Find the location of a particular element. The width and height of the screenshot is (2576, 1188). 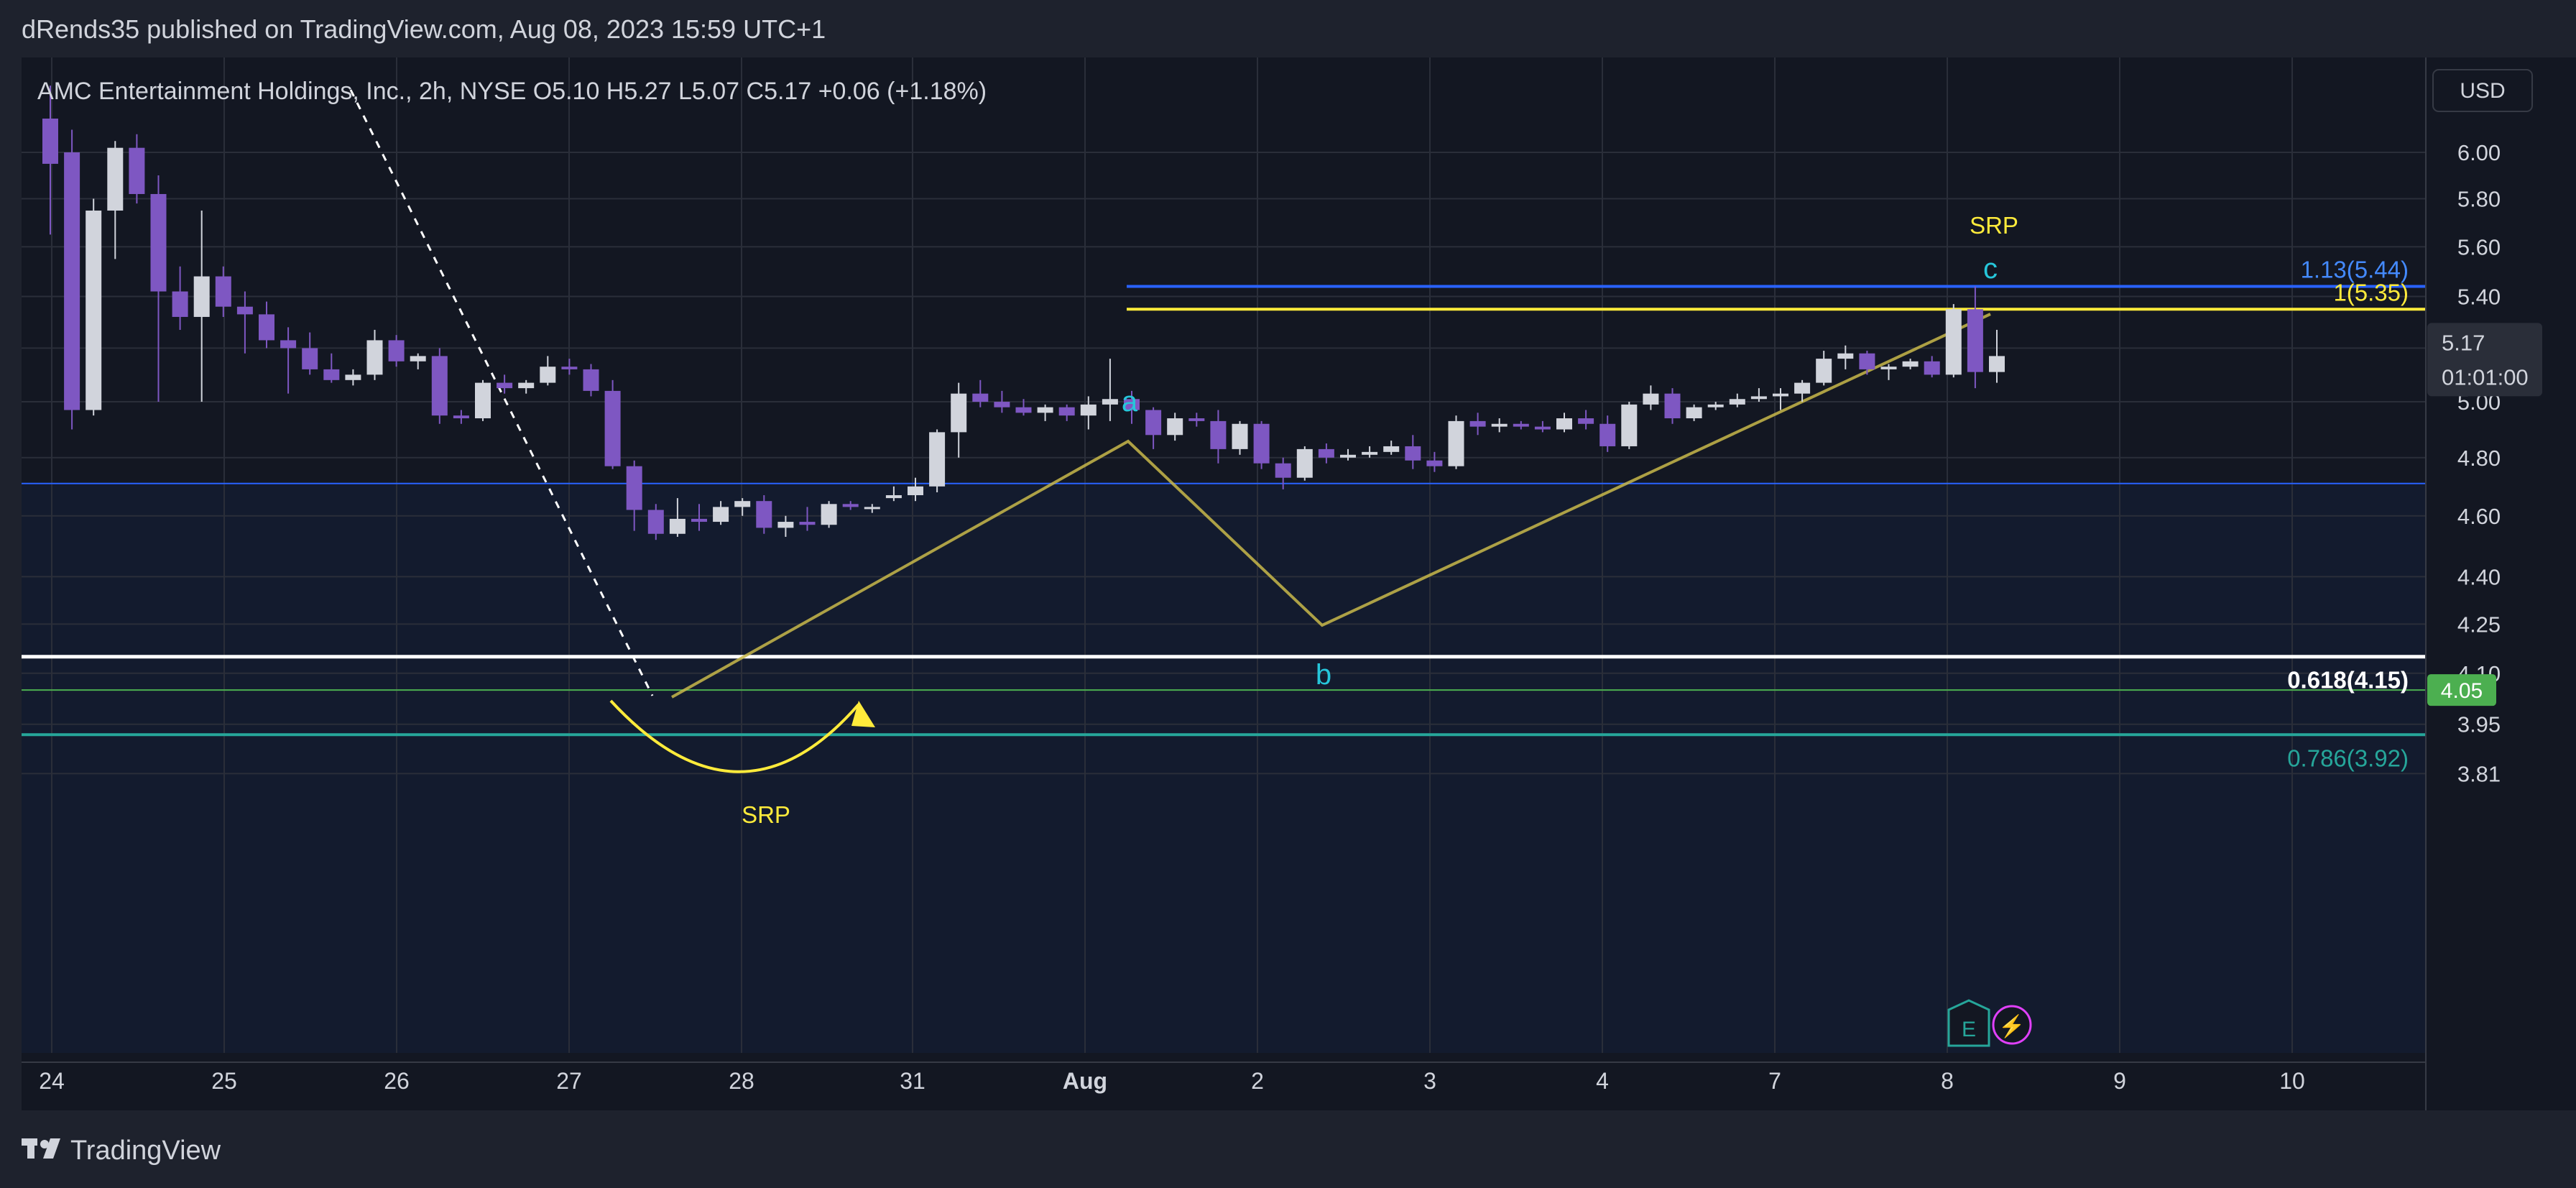

earnings-event-letter: E is located at coordinates (1969, 1029).